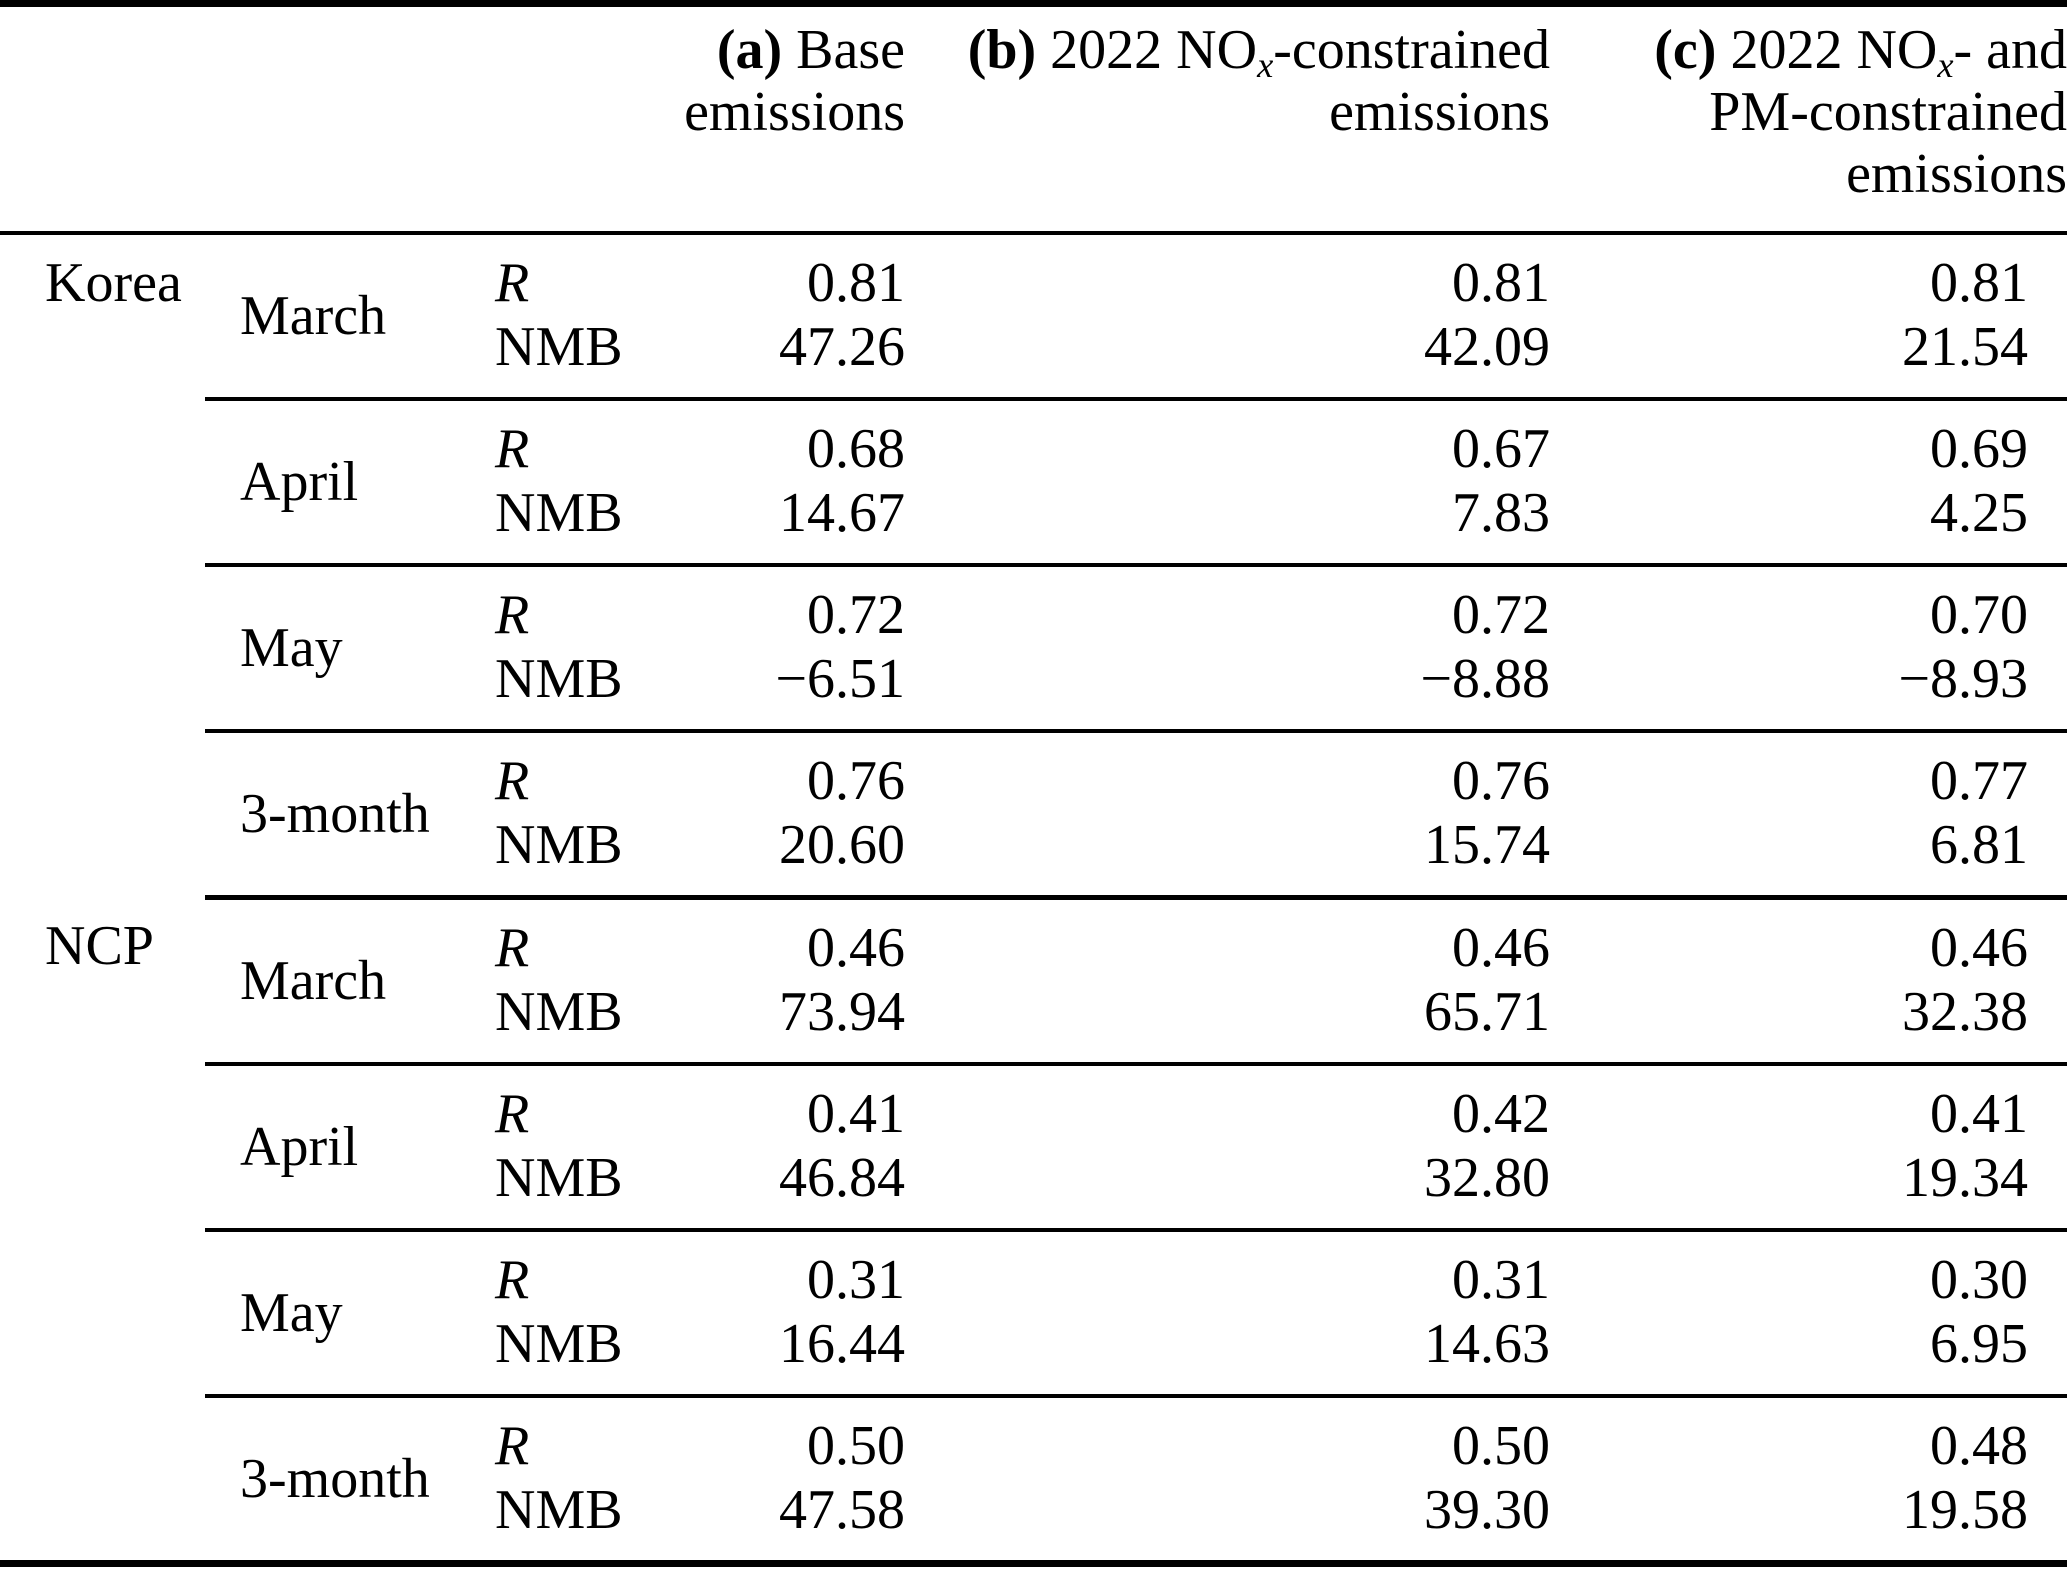 The width and height of the screenshot is (2067, 1571). What do you see at coordinates (1411, 50) in the screenshot?
I see `header-text: -constrained` at bounding box center [1411, 50].